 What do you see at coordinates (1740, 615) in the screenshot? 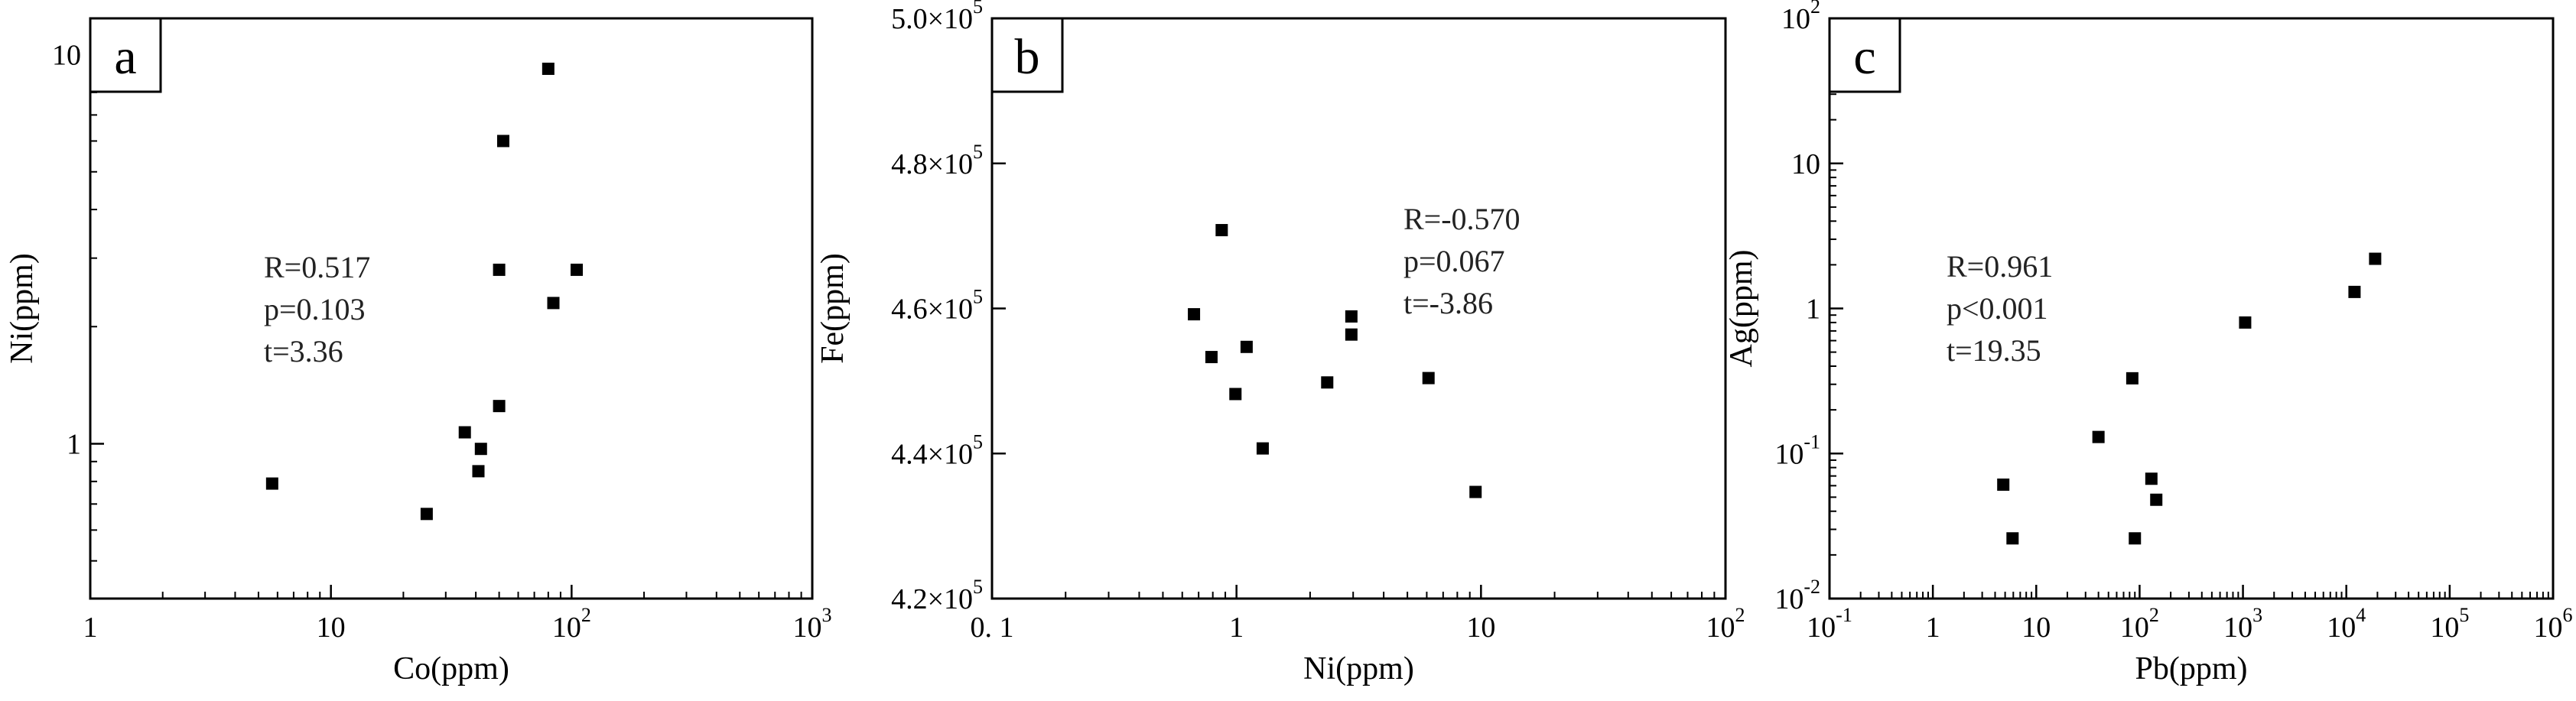
I see `x-tick-exponent: 2` at bounding box center [1740, 615].